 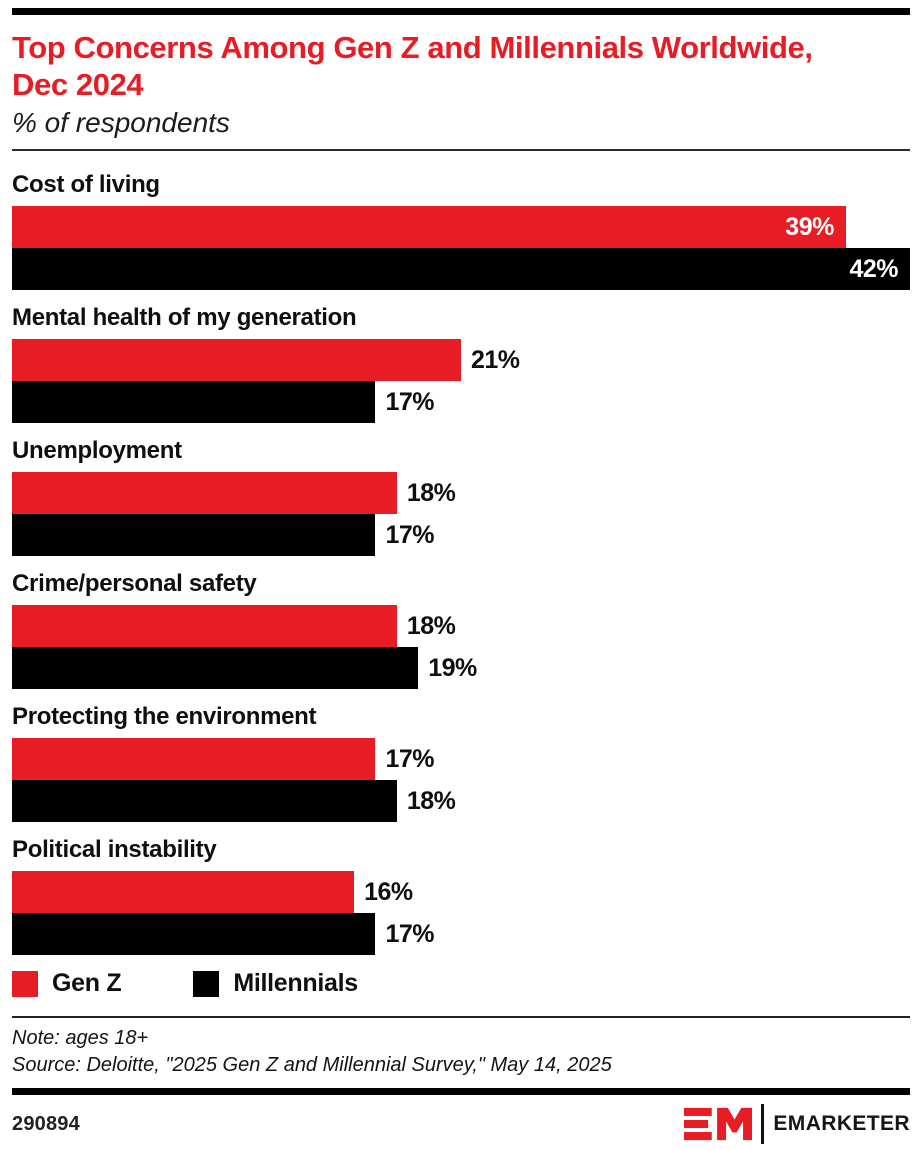 What do you see at coordinates (388, 891) in the screenshot?
I see `gen-z-value-label: 16%` at bounding box center [388, 891].